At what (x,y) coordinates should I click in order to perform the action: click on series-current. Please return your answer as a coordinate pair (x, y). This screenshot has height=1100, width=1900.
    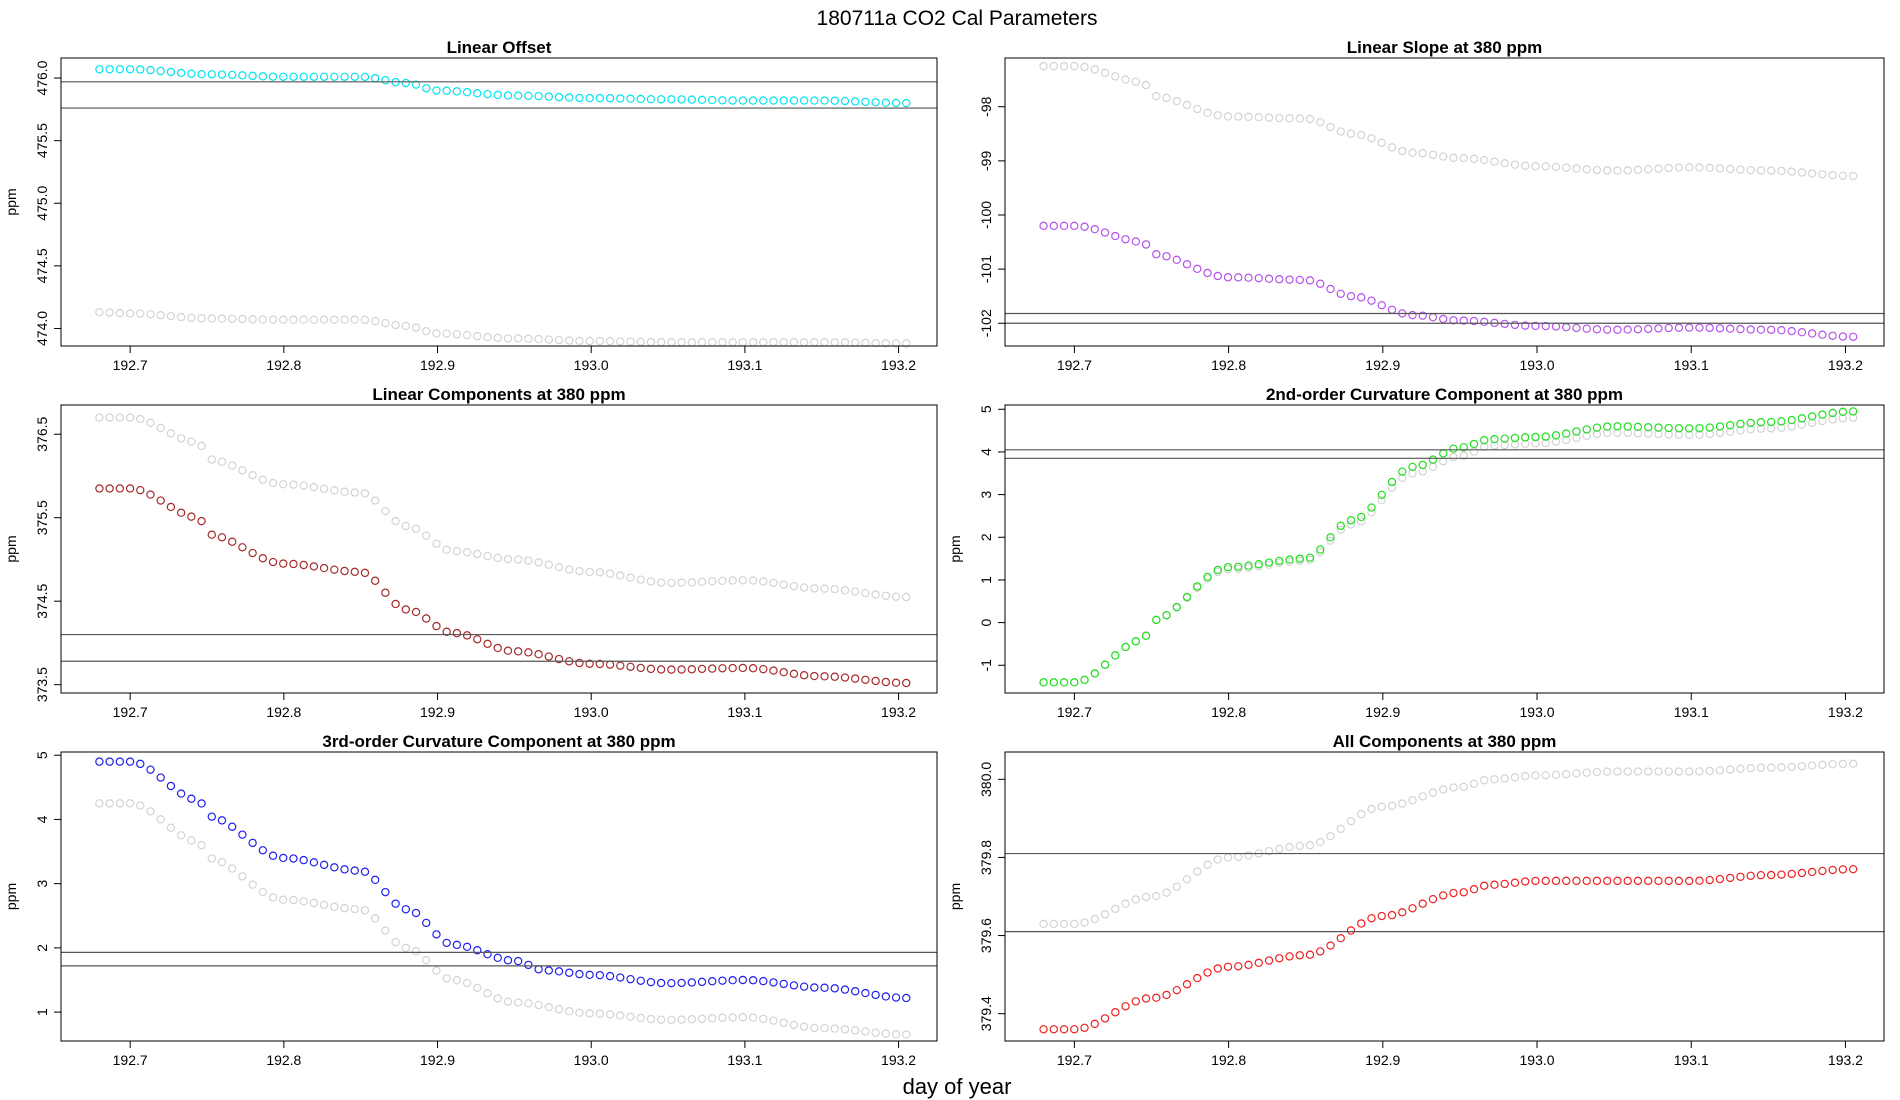
    Looking at the image, I should click on (503, 586).